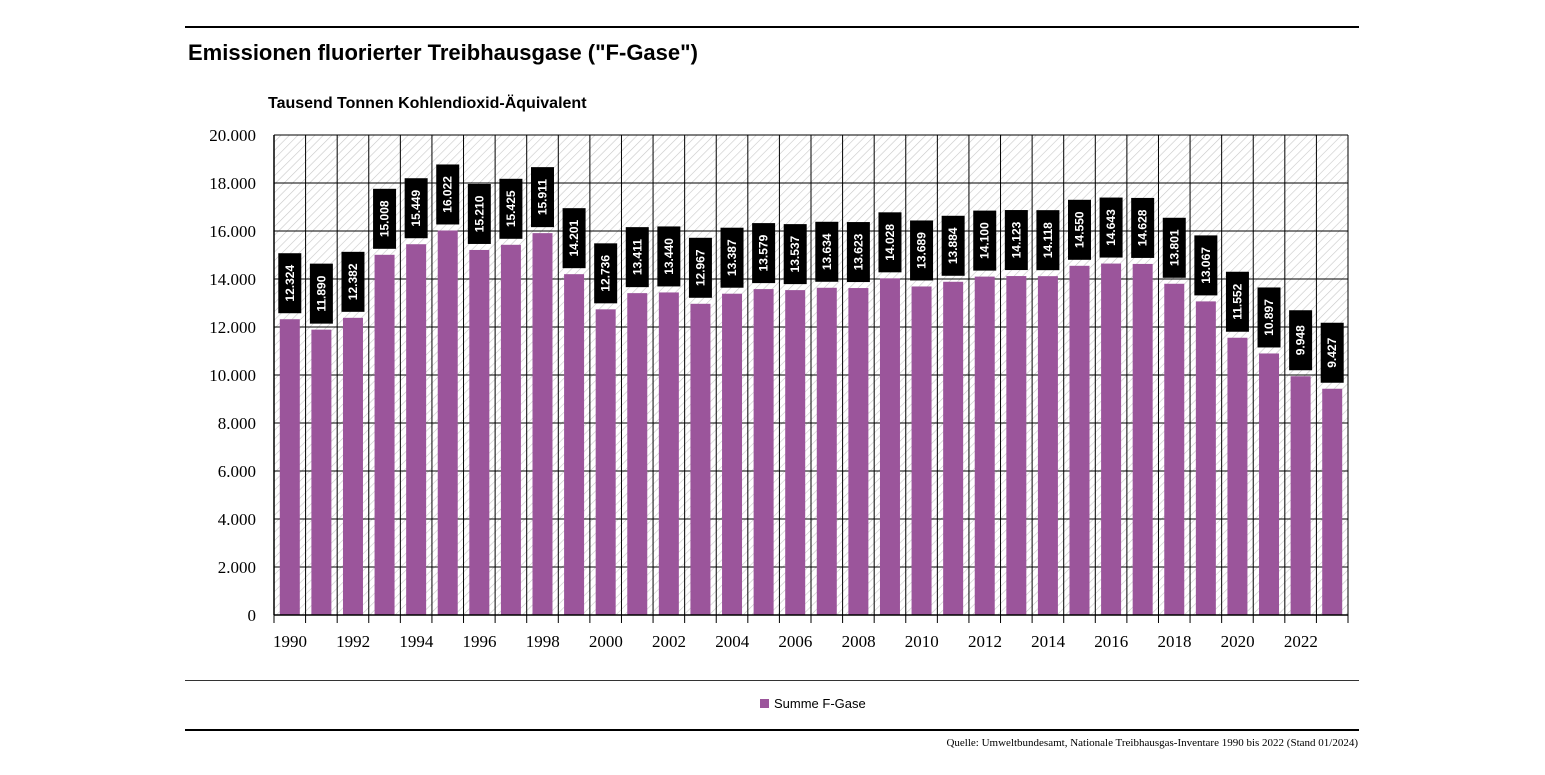 The image size is (1545, 775). I want to click on data-label: 15.911, so click(543, 197).